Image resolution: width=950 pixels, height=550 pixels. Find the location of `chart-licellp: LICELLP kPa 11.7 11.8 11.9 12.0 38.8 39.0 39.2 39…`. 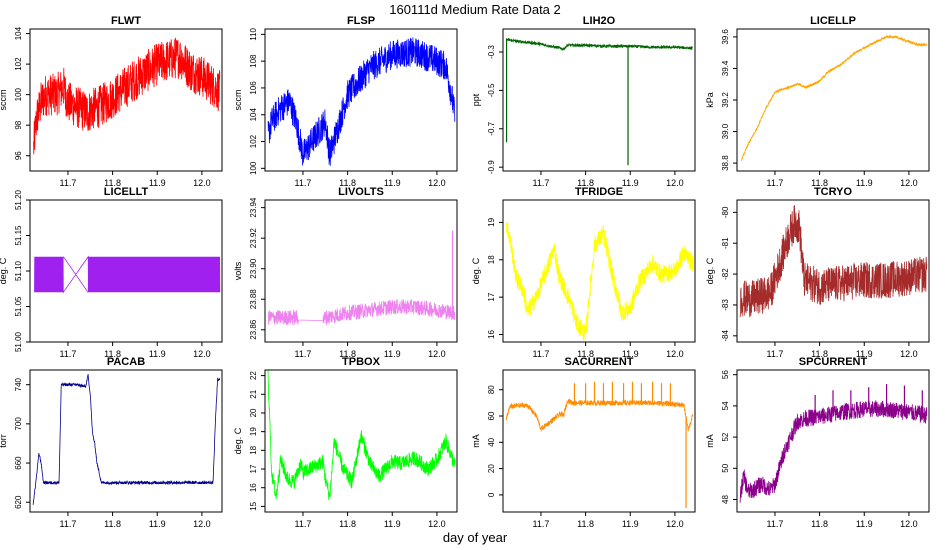

chart-licellp: LICELLP kPa 11.7 11.8 11.9 12.0 38.8 39.0 39.2 39… is located at coordinates (817, 101).